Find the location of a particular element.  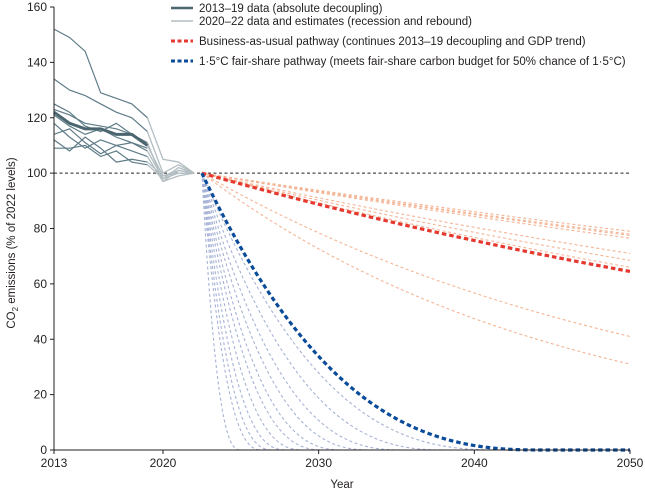

x-tick-label: 2040 is located at coordinates (474, 463).